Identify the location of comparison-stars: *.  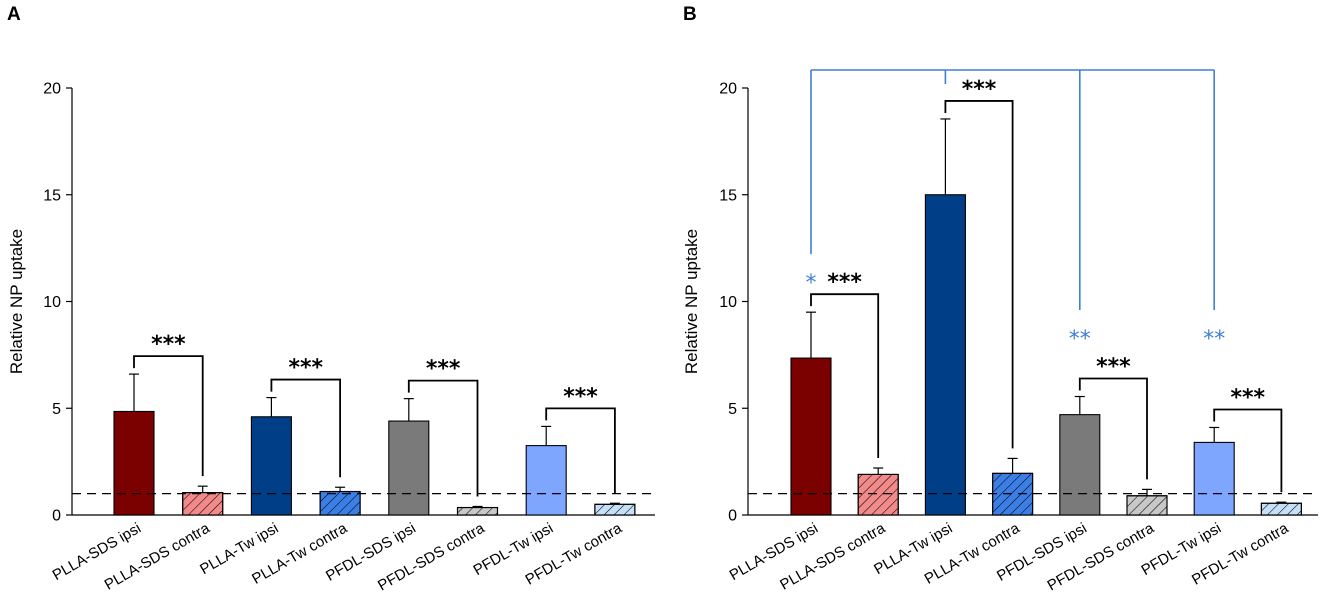
(811, 283).